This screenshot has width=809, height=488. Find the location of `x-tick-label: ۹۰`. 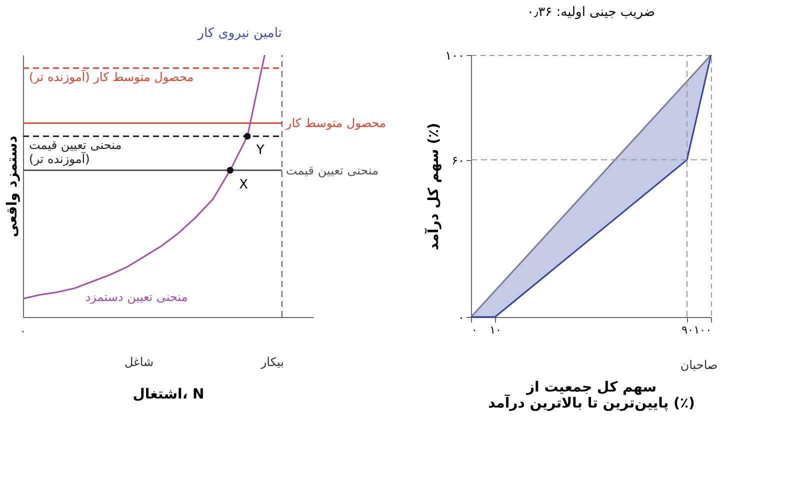

x-tick-label: ۹۰ is located at coordinates (688, 330).